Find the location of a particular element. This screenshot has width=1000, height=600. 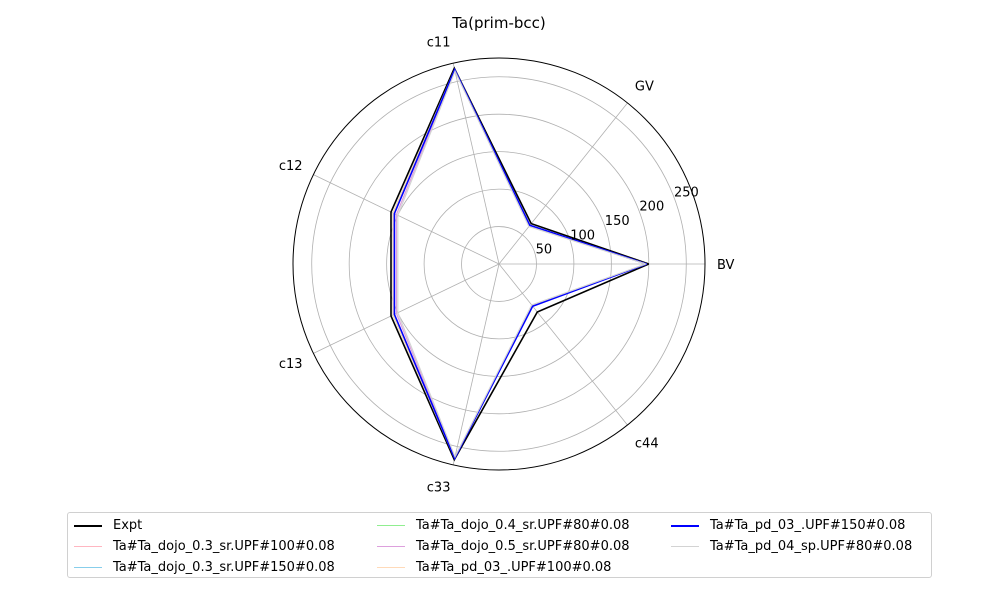

legend-label: Ta#Ta_dojo_0.5_sr.UPF#80#0.08 is located at coordinates (523, 546).